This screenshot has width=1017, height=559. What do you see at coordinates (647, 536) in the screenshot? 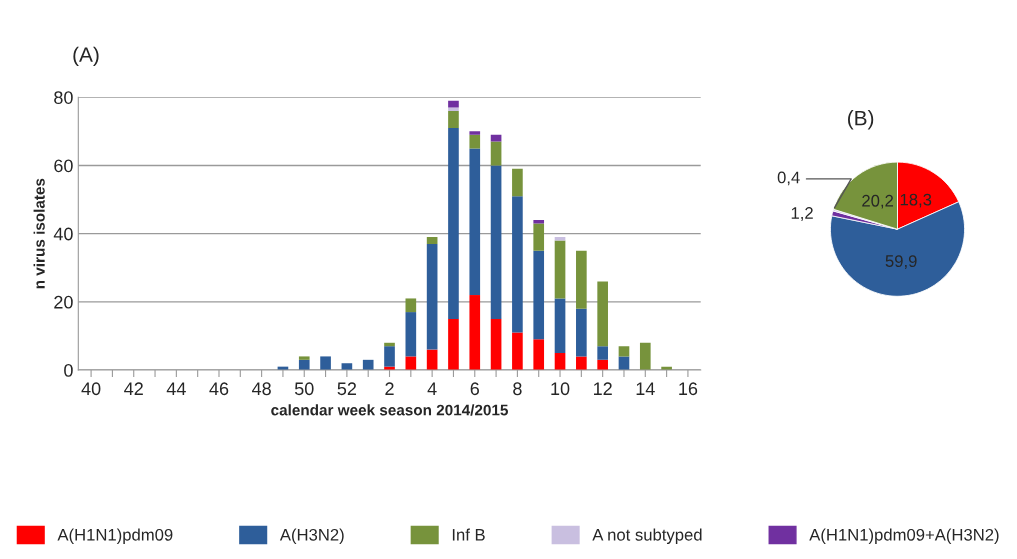
I see `legend-label: A not subtyped` at bounding box center [647, 536].